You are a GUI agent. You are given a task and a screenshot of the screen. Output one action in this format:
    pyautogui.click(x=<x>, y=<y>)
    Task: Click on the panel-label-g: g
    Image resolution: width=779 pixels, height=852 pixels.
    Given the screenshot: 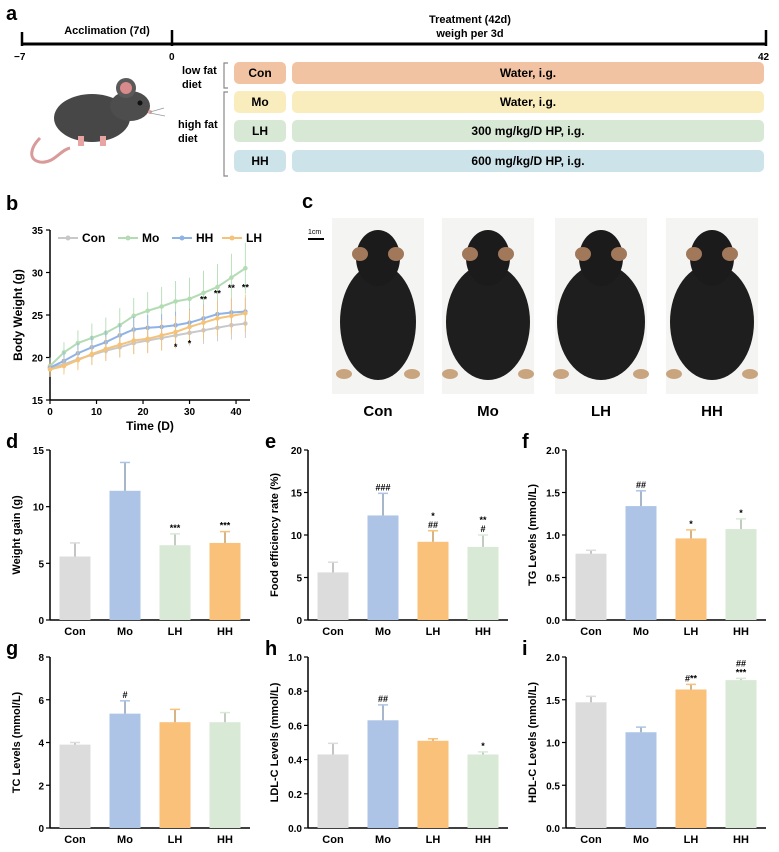 What is the action you would take?
    pyautogui.click(x=12, y=649)
    